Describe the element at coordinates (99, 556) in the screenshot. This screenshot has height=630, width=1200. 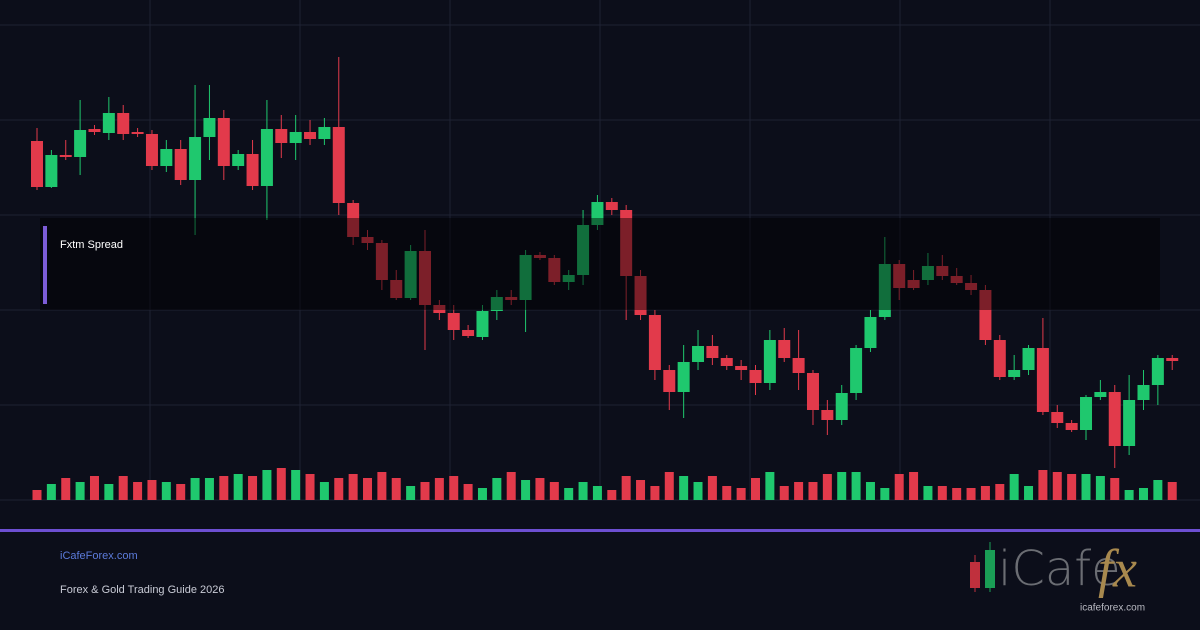
I see `footer-site: iCafeForex.com` at that location.